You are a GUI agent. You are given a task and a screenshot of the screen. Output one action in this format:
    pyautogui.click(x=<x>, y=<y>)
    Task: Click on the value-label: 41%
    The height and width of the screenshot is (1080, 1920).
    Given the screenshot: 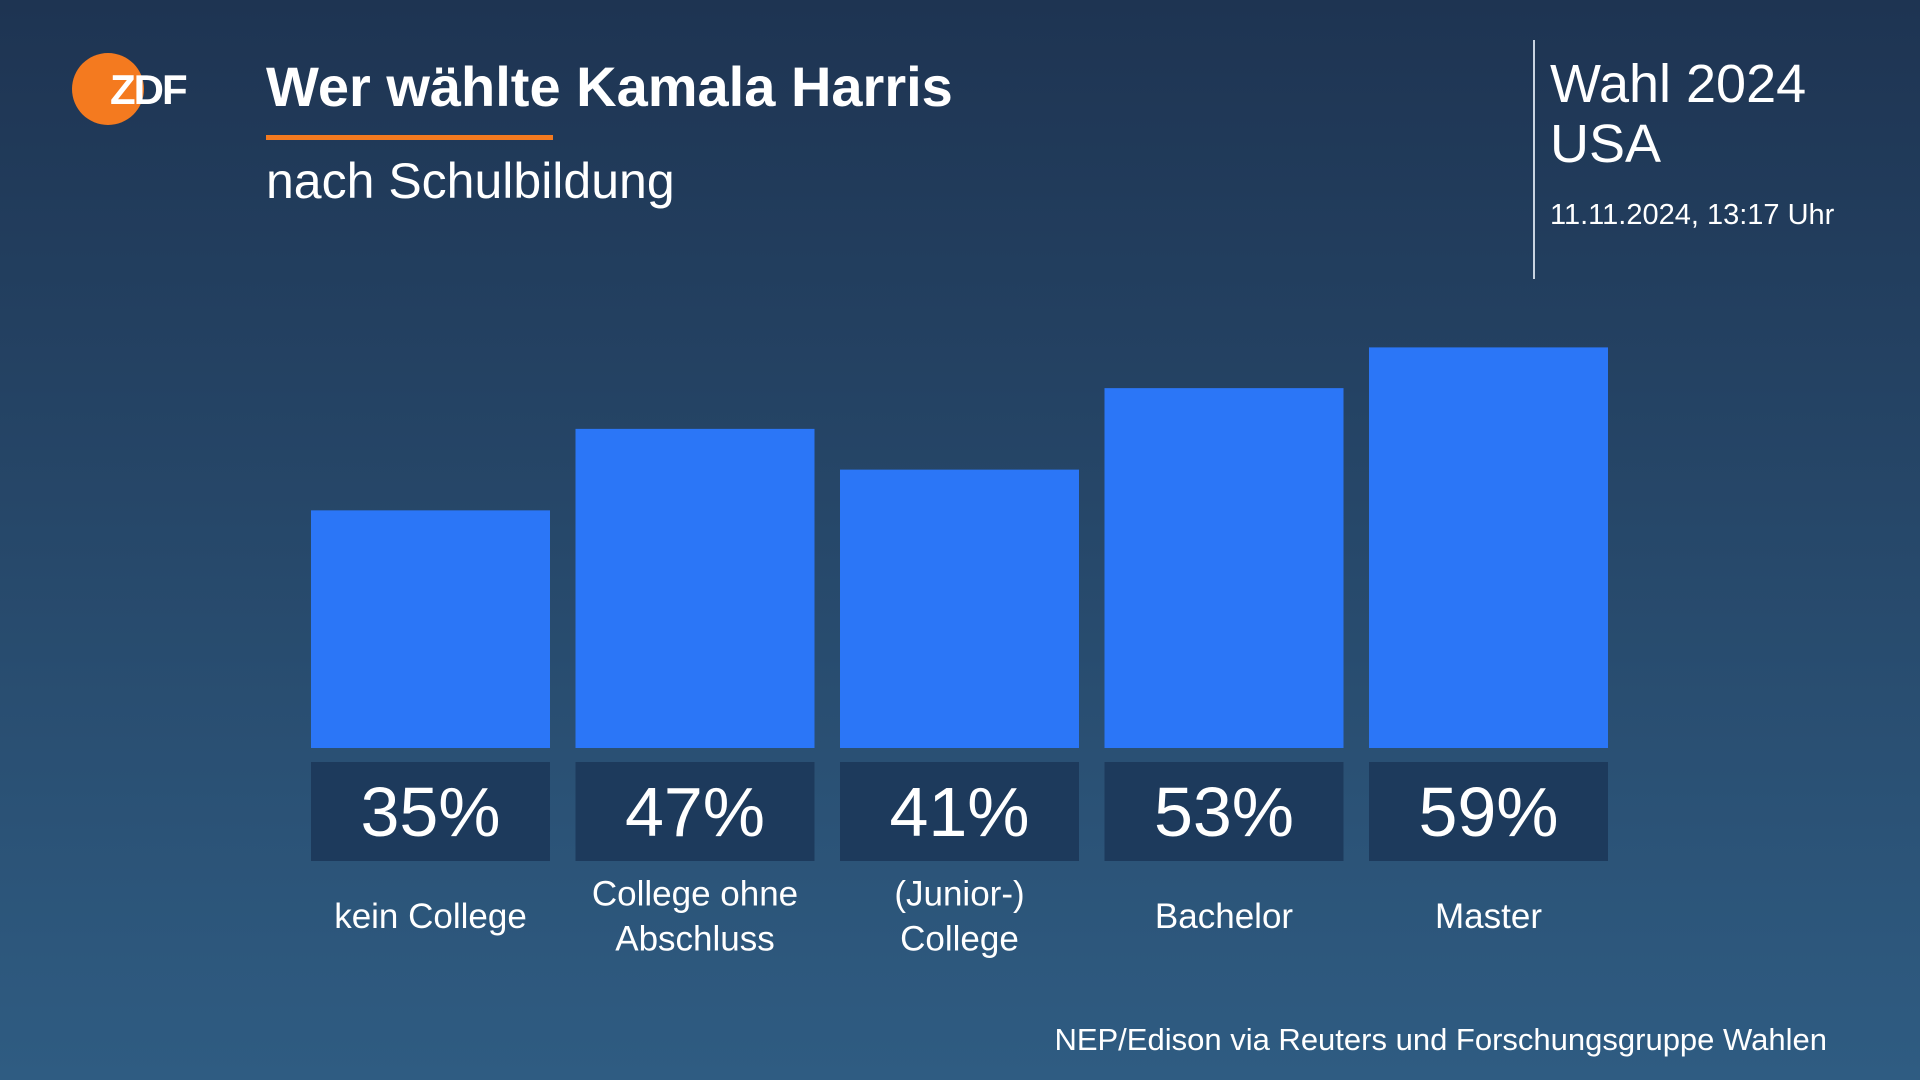 What is the action you would take?
    pyautogui.click(x=959, y=812)
    